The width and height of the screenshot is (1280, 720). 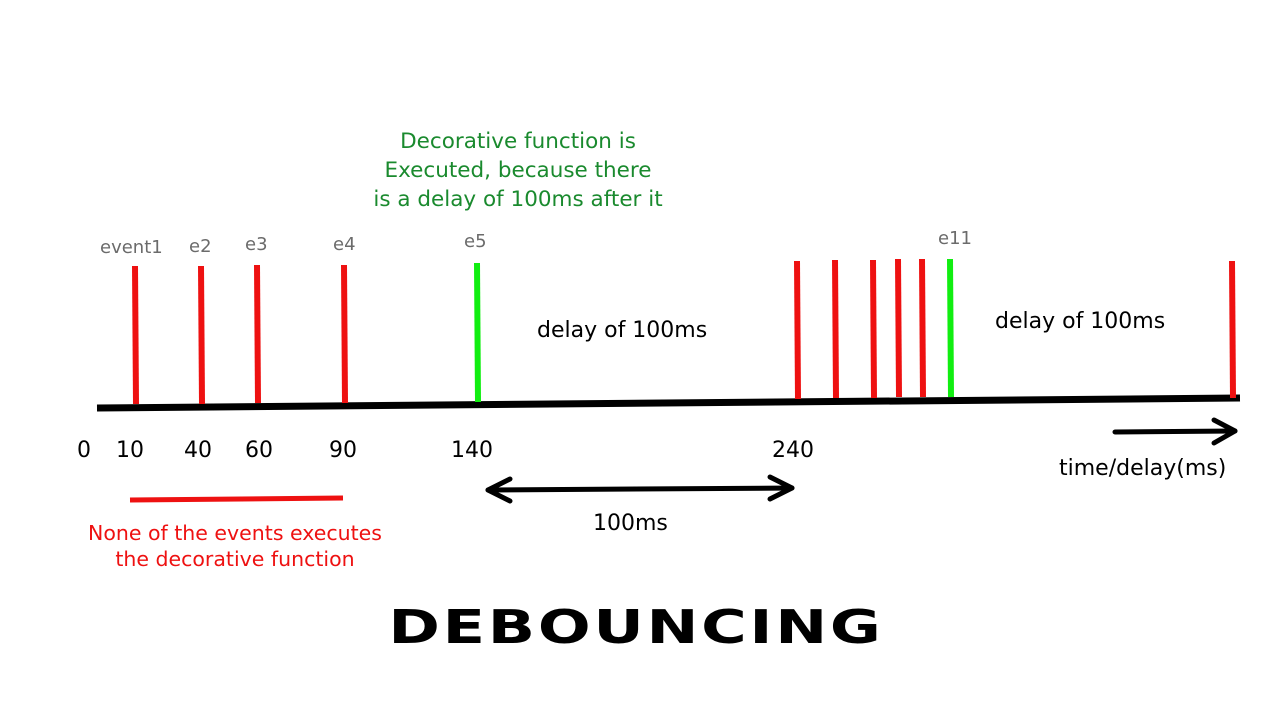 What do you see at coordinates (130, 450) in the screenshot?
I see `tick-label-10: 10` at bounding box center [130, 450].